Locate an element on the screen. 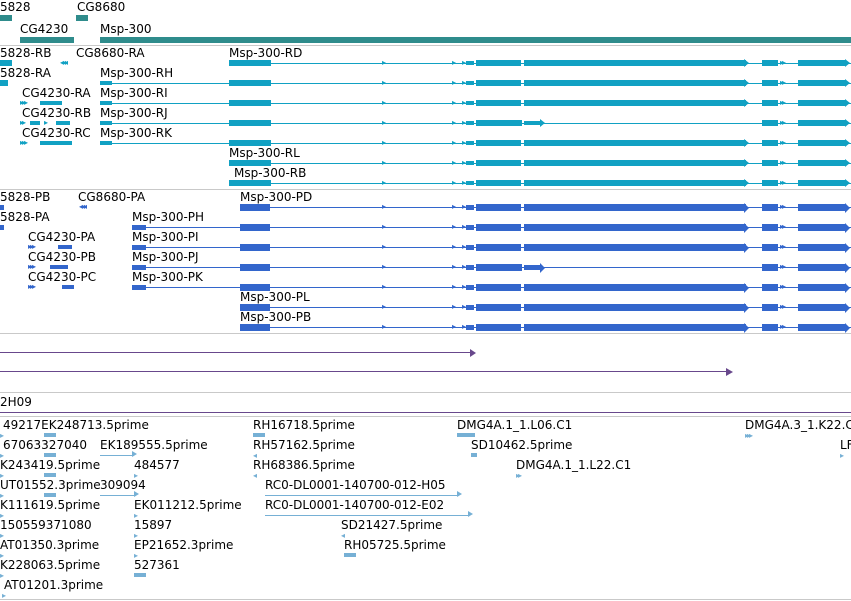 This screenshot has height=601, width=851. gene-feature-cg8680 is located at coordinates (82, 18).